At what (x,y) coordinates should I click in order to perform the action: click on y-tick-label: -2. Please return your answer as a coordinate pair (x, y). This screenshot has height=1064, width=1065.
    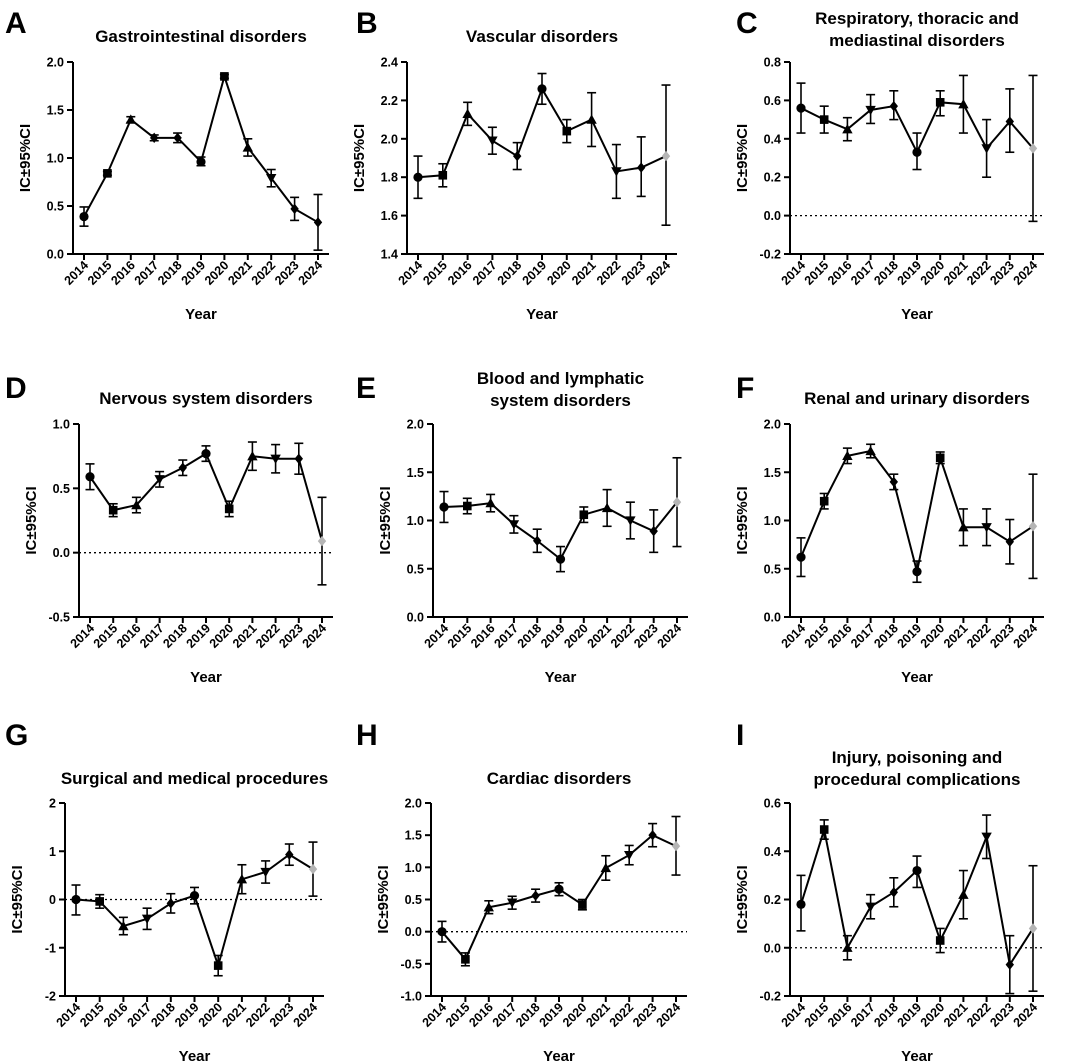
    Looking at the image, I should click on (50, 997).